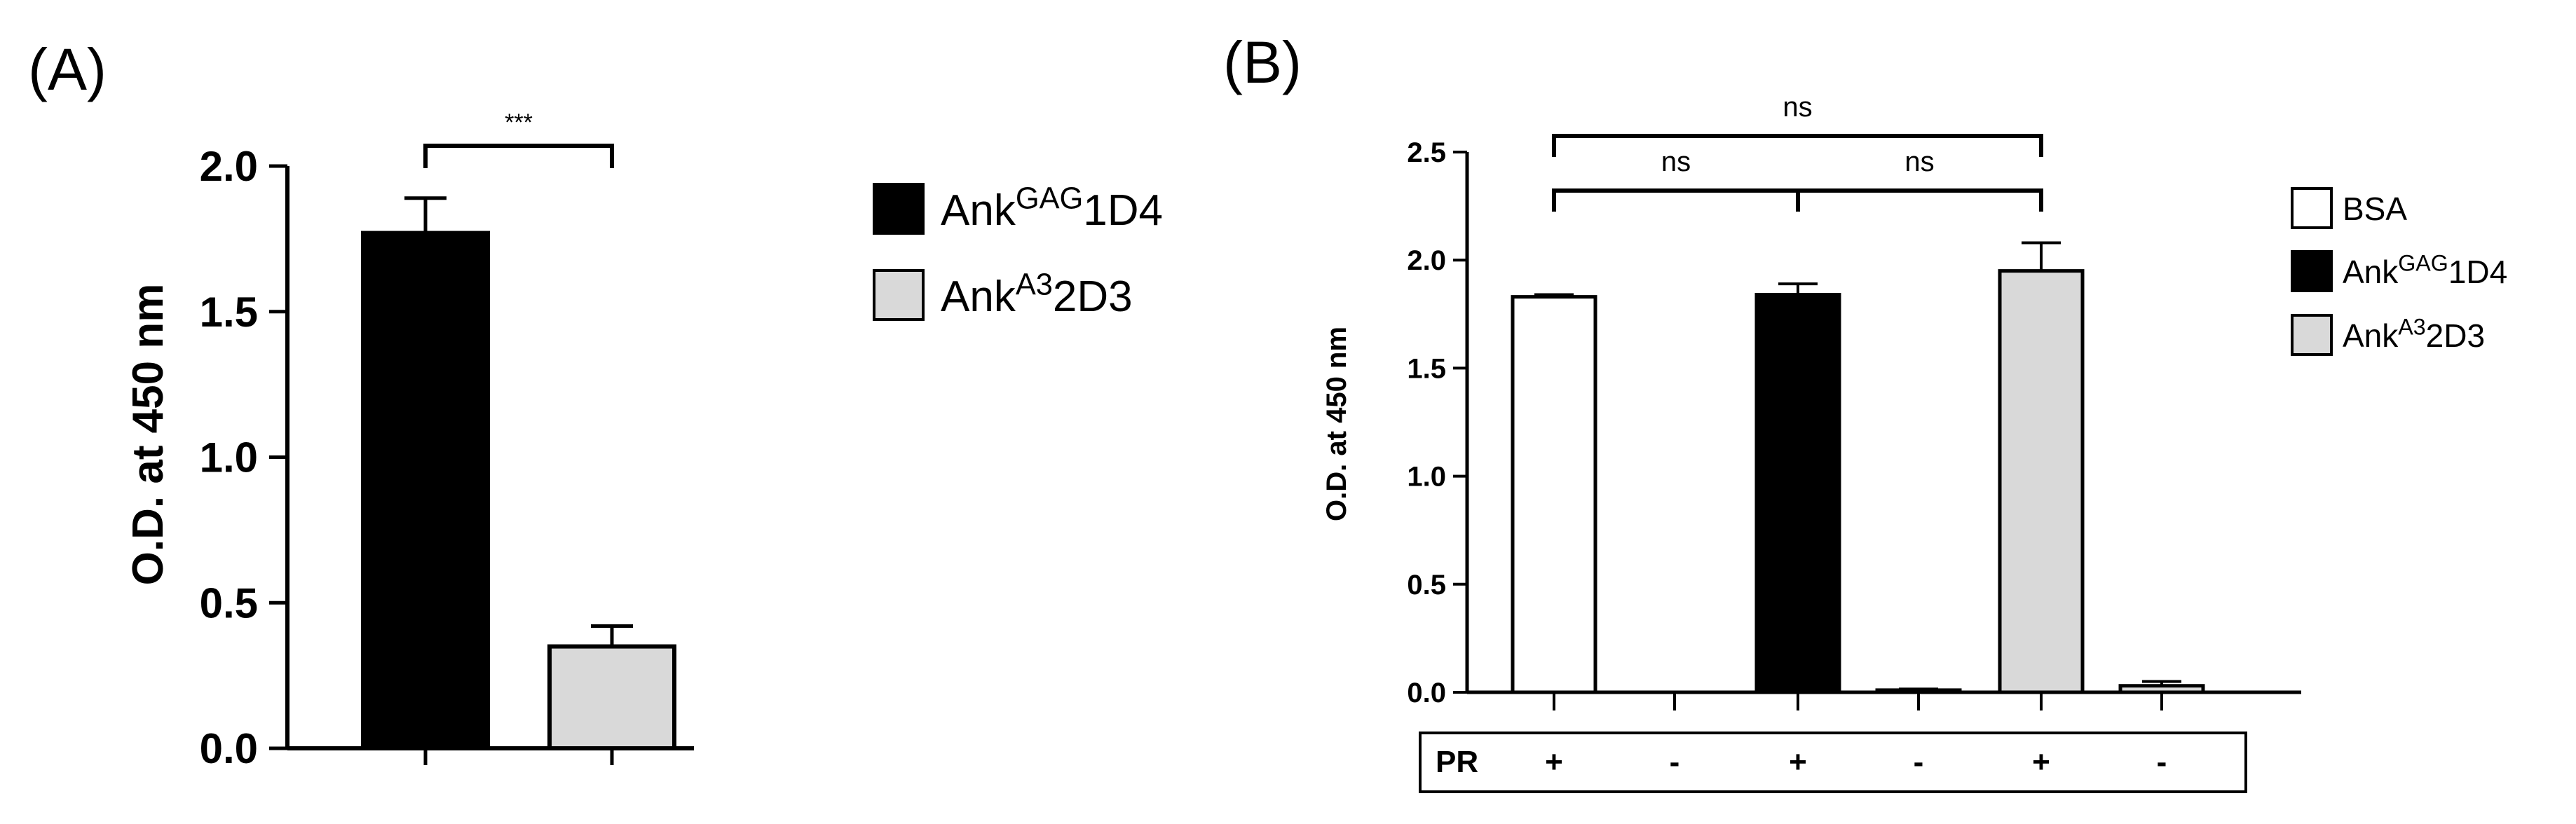 The width and height of the screenshot is (2576, 824). Describe the element at coordinates (1457, 762) in the screenshot. I see `panel-b-pr-label: PR` at that location.